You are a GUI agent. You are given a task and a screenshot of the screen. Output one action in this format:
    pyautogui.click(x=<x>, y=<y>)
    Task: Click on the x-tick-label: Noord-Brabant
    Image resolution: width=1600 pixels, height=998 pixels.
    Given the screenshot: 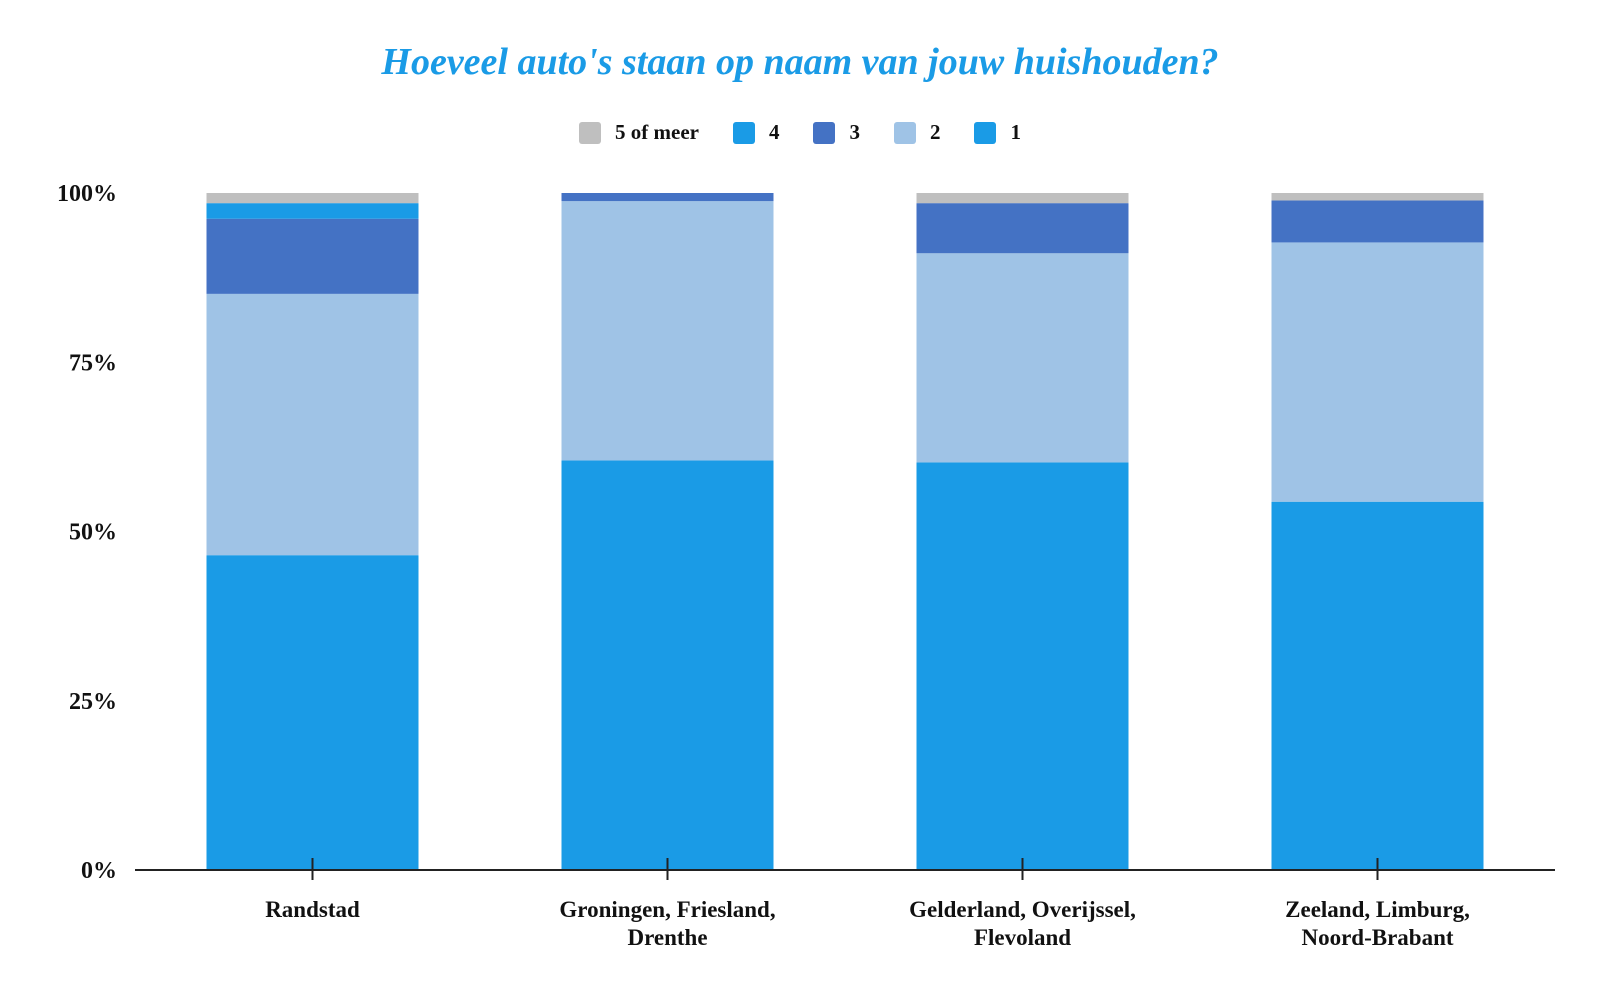 What is the action you would take?
    pyautogui.click(x=1377, y=937)
    